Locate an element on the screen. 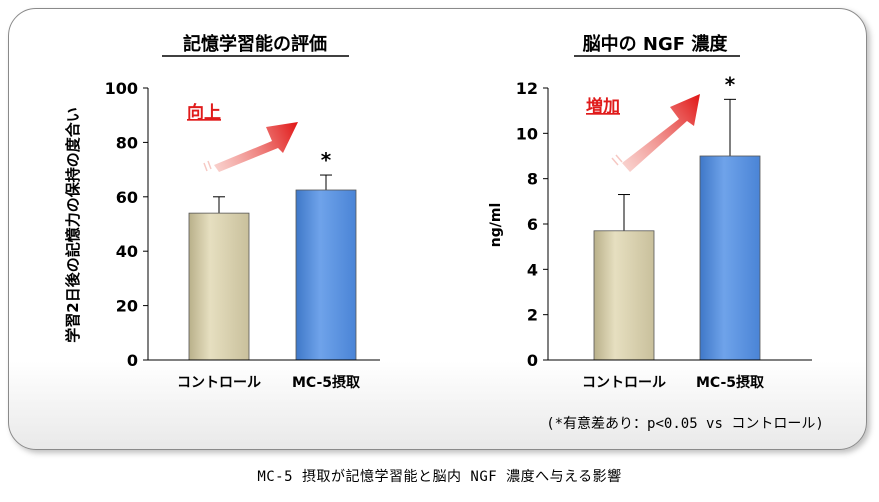 The height and width of the screenshot is (502, 879). chart1-category-label: MC-5摂取 is located at coordinates (326, 382).